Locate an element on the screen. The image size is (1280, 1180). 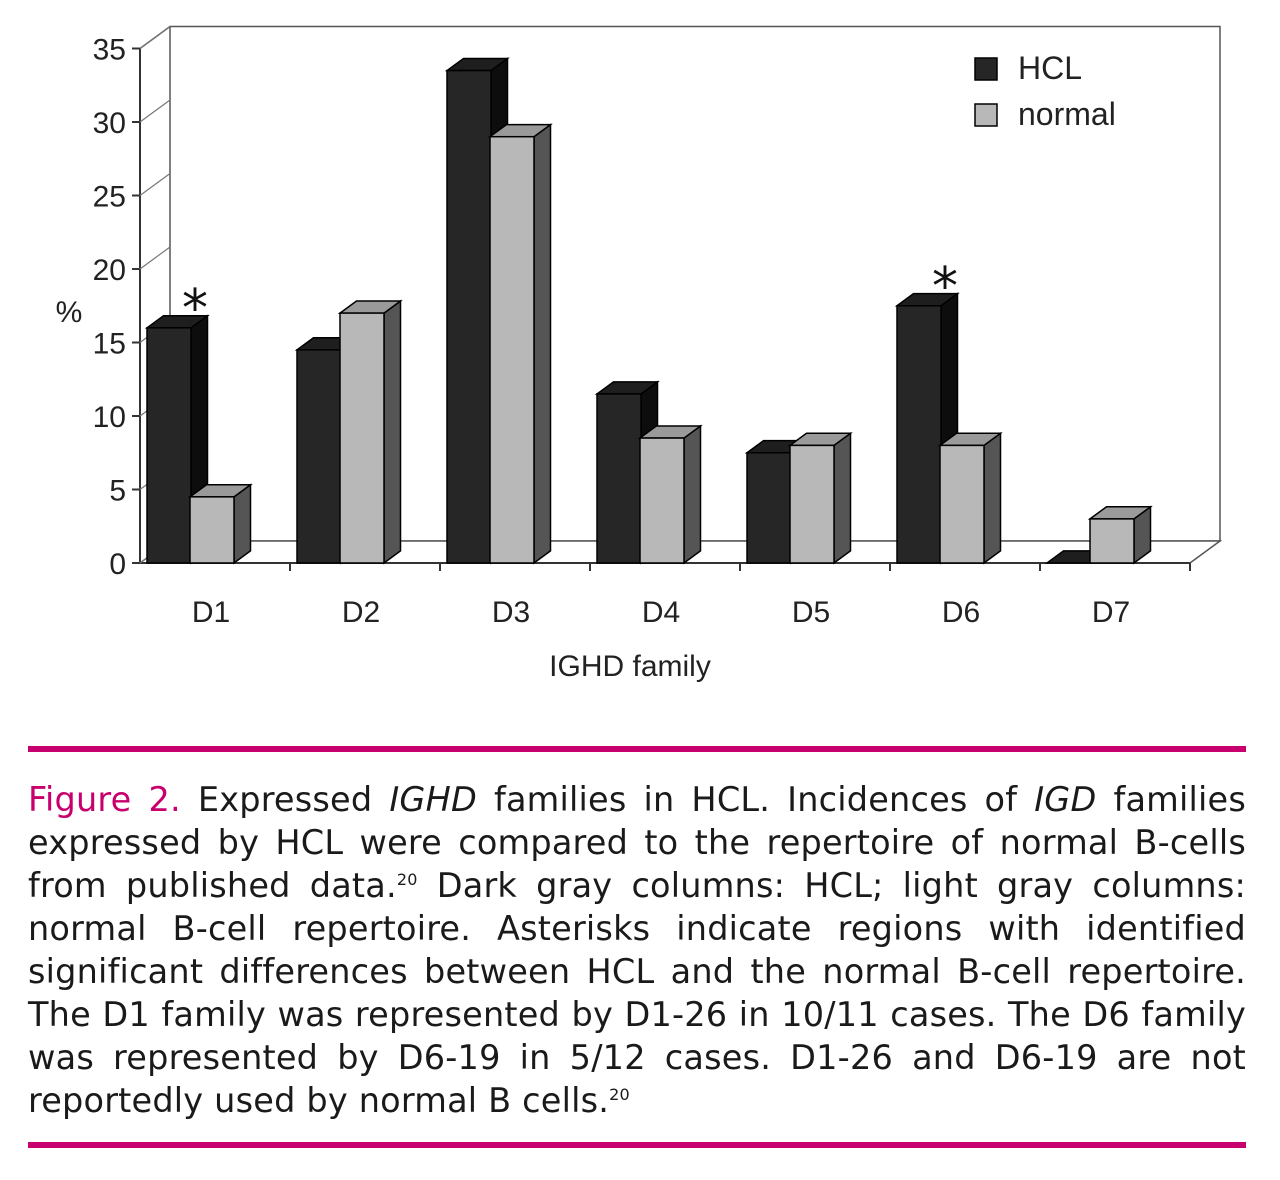
x-axis-title: IGHD family is located at coordinates (630, 666).